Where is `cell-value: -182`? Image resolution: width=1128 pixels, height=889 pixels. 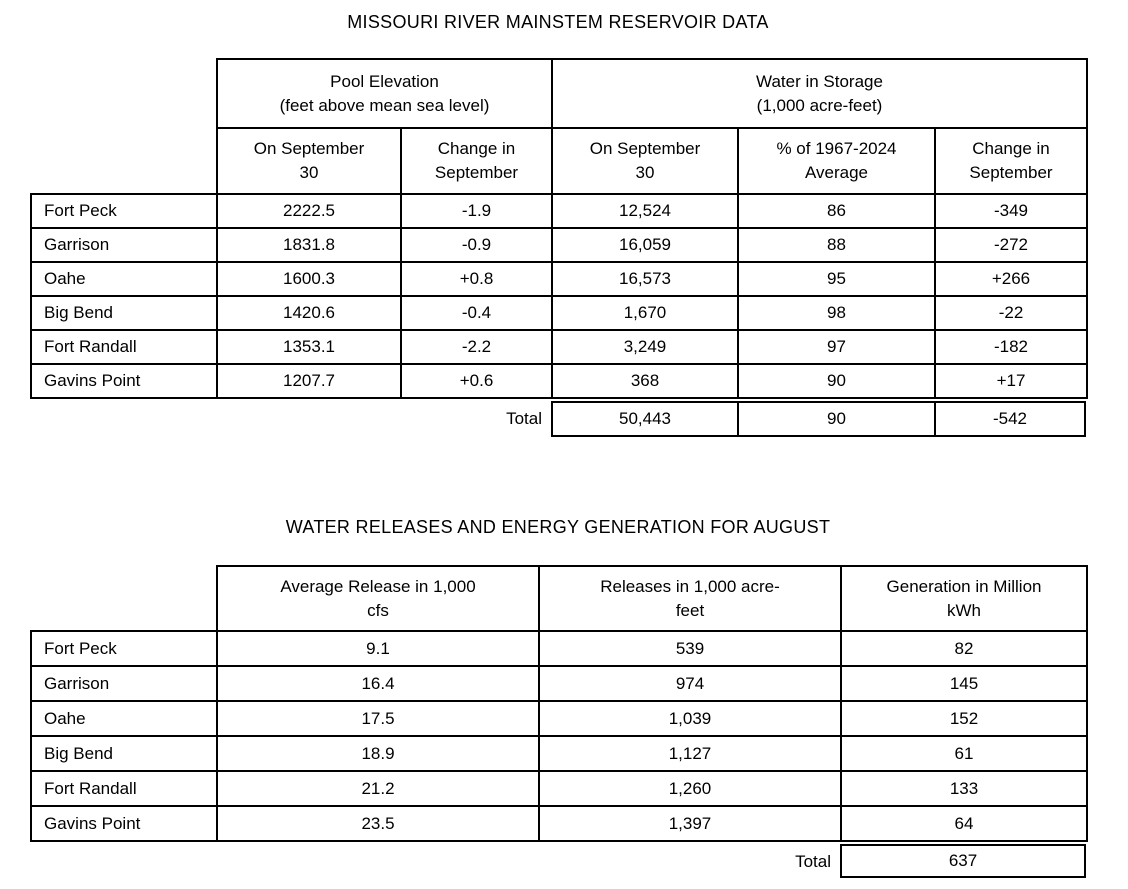
cell-value: -182 is located at coordinates (1011, 347).